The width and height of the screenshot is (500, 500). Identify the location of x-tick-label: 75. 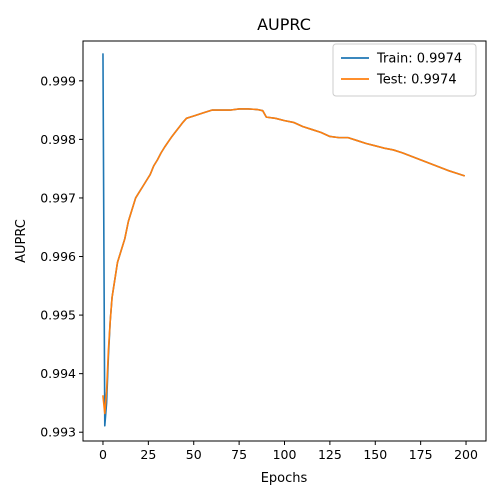
(239, 454).